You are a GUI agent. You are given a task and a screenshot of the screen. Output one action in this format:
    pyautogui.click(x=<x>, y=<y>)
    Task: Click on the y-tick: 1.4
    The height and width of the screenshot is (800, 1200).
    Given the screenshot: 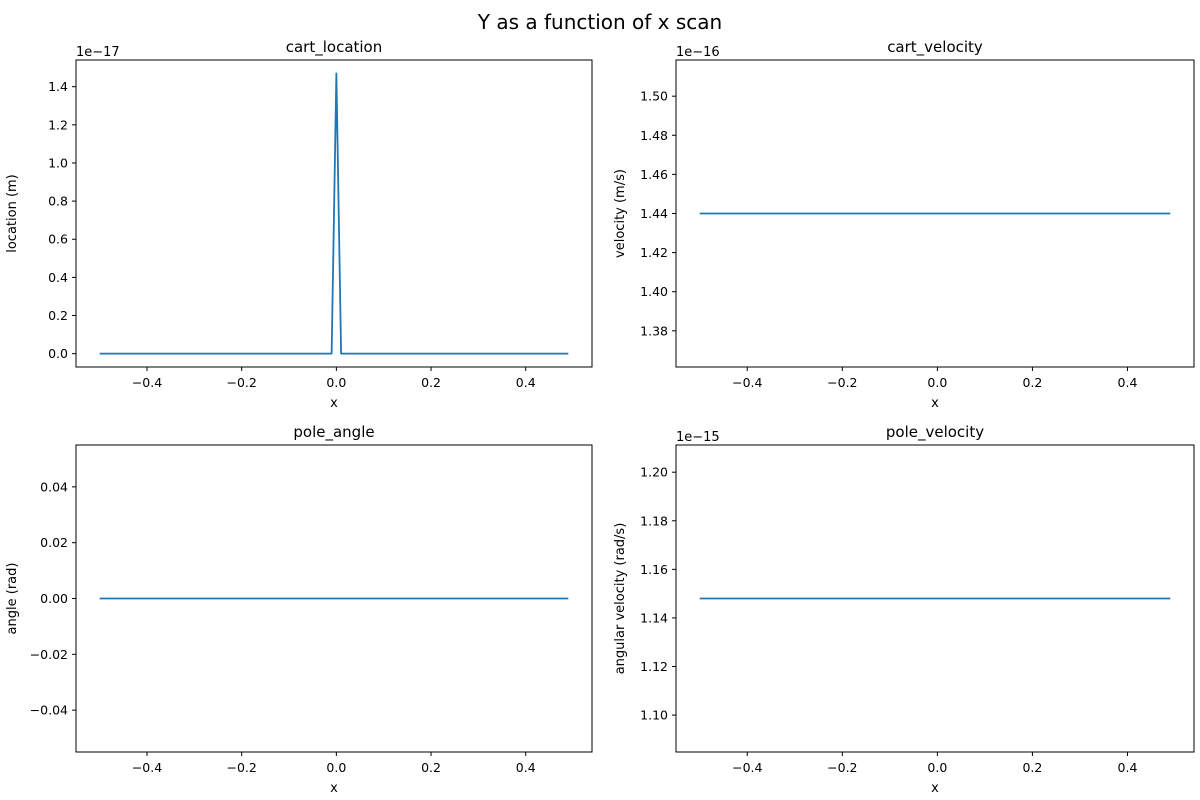 What is the action you would take?
    pyautogui.click(x=62, y=86)
    